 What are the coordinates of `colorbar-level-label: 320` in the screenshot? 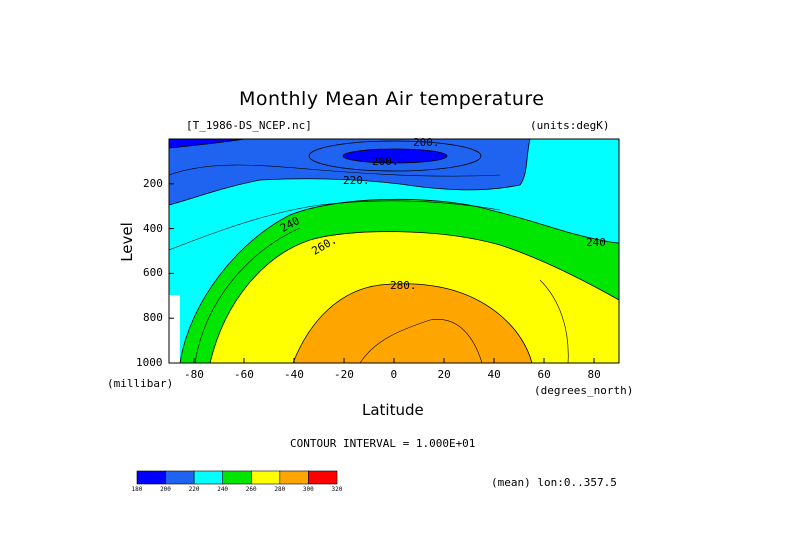 It's located at (337, 489).